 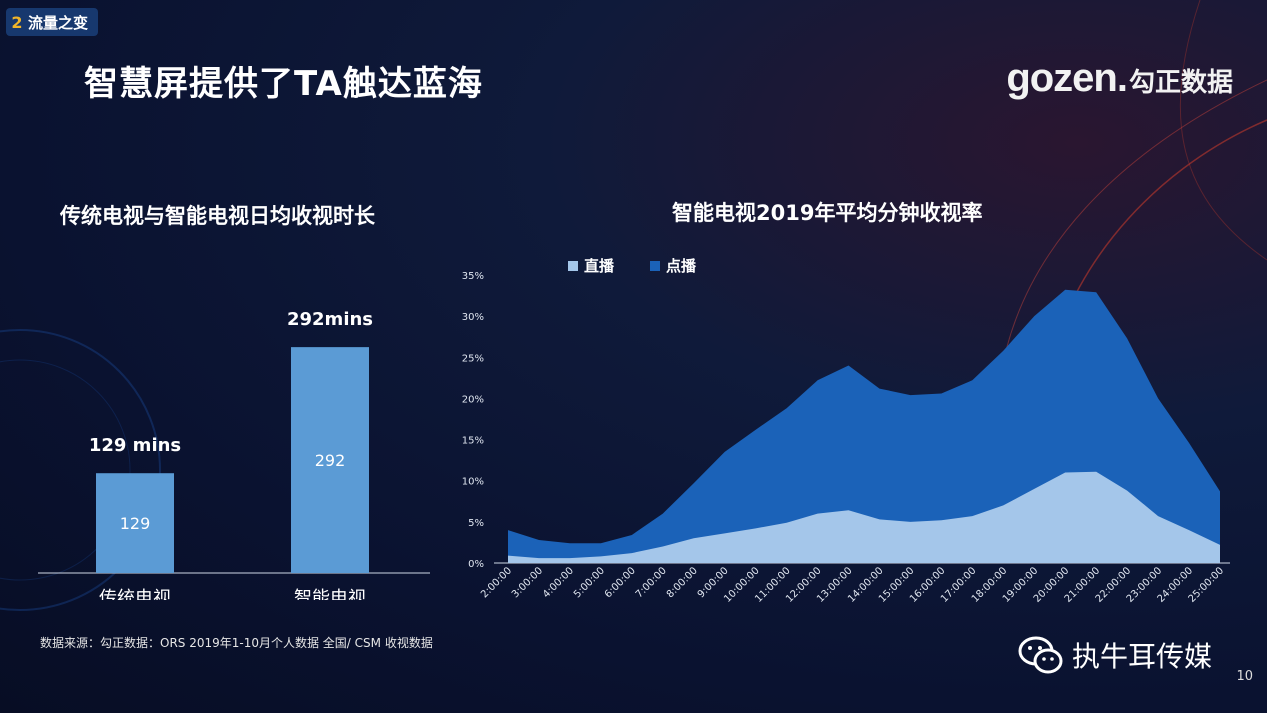 I want to click on x-tick-label: 4:00:00, so click(x=558, y=582).